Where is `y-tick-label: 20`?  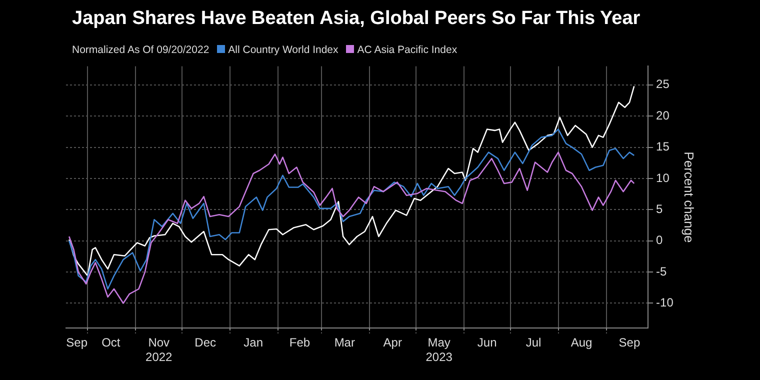 y-tick-label: 20 is located at coordinates (663, 115).